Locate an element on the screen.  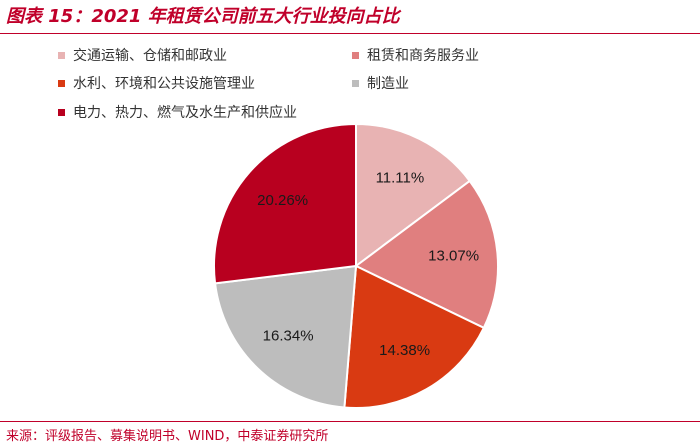
legend-swatch-water-environment is located at coordinates (61, 83).